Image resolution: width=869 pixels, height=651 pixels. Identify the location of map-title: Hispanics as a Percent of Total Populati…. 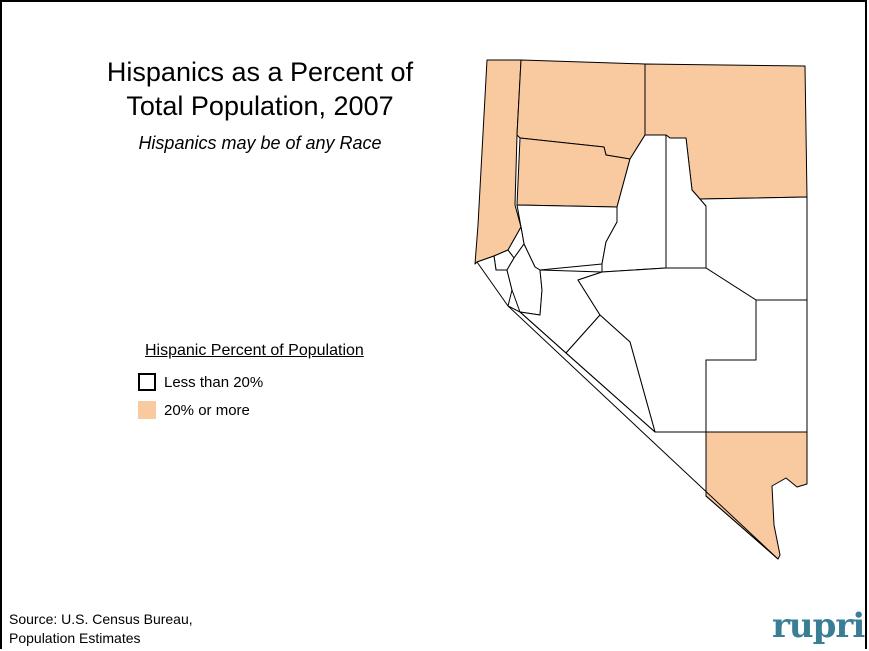
(260, 89).